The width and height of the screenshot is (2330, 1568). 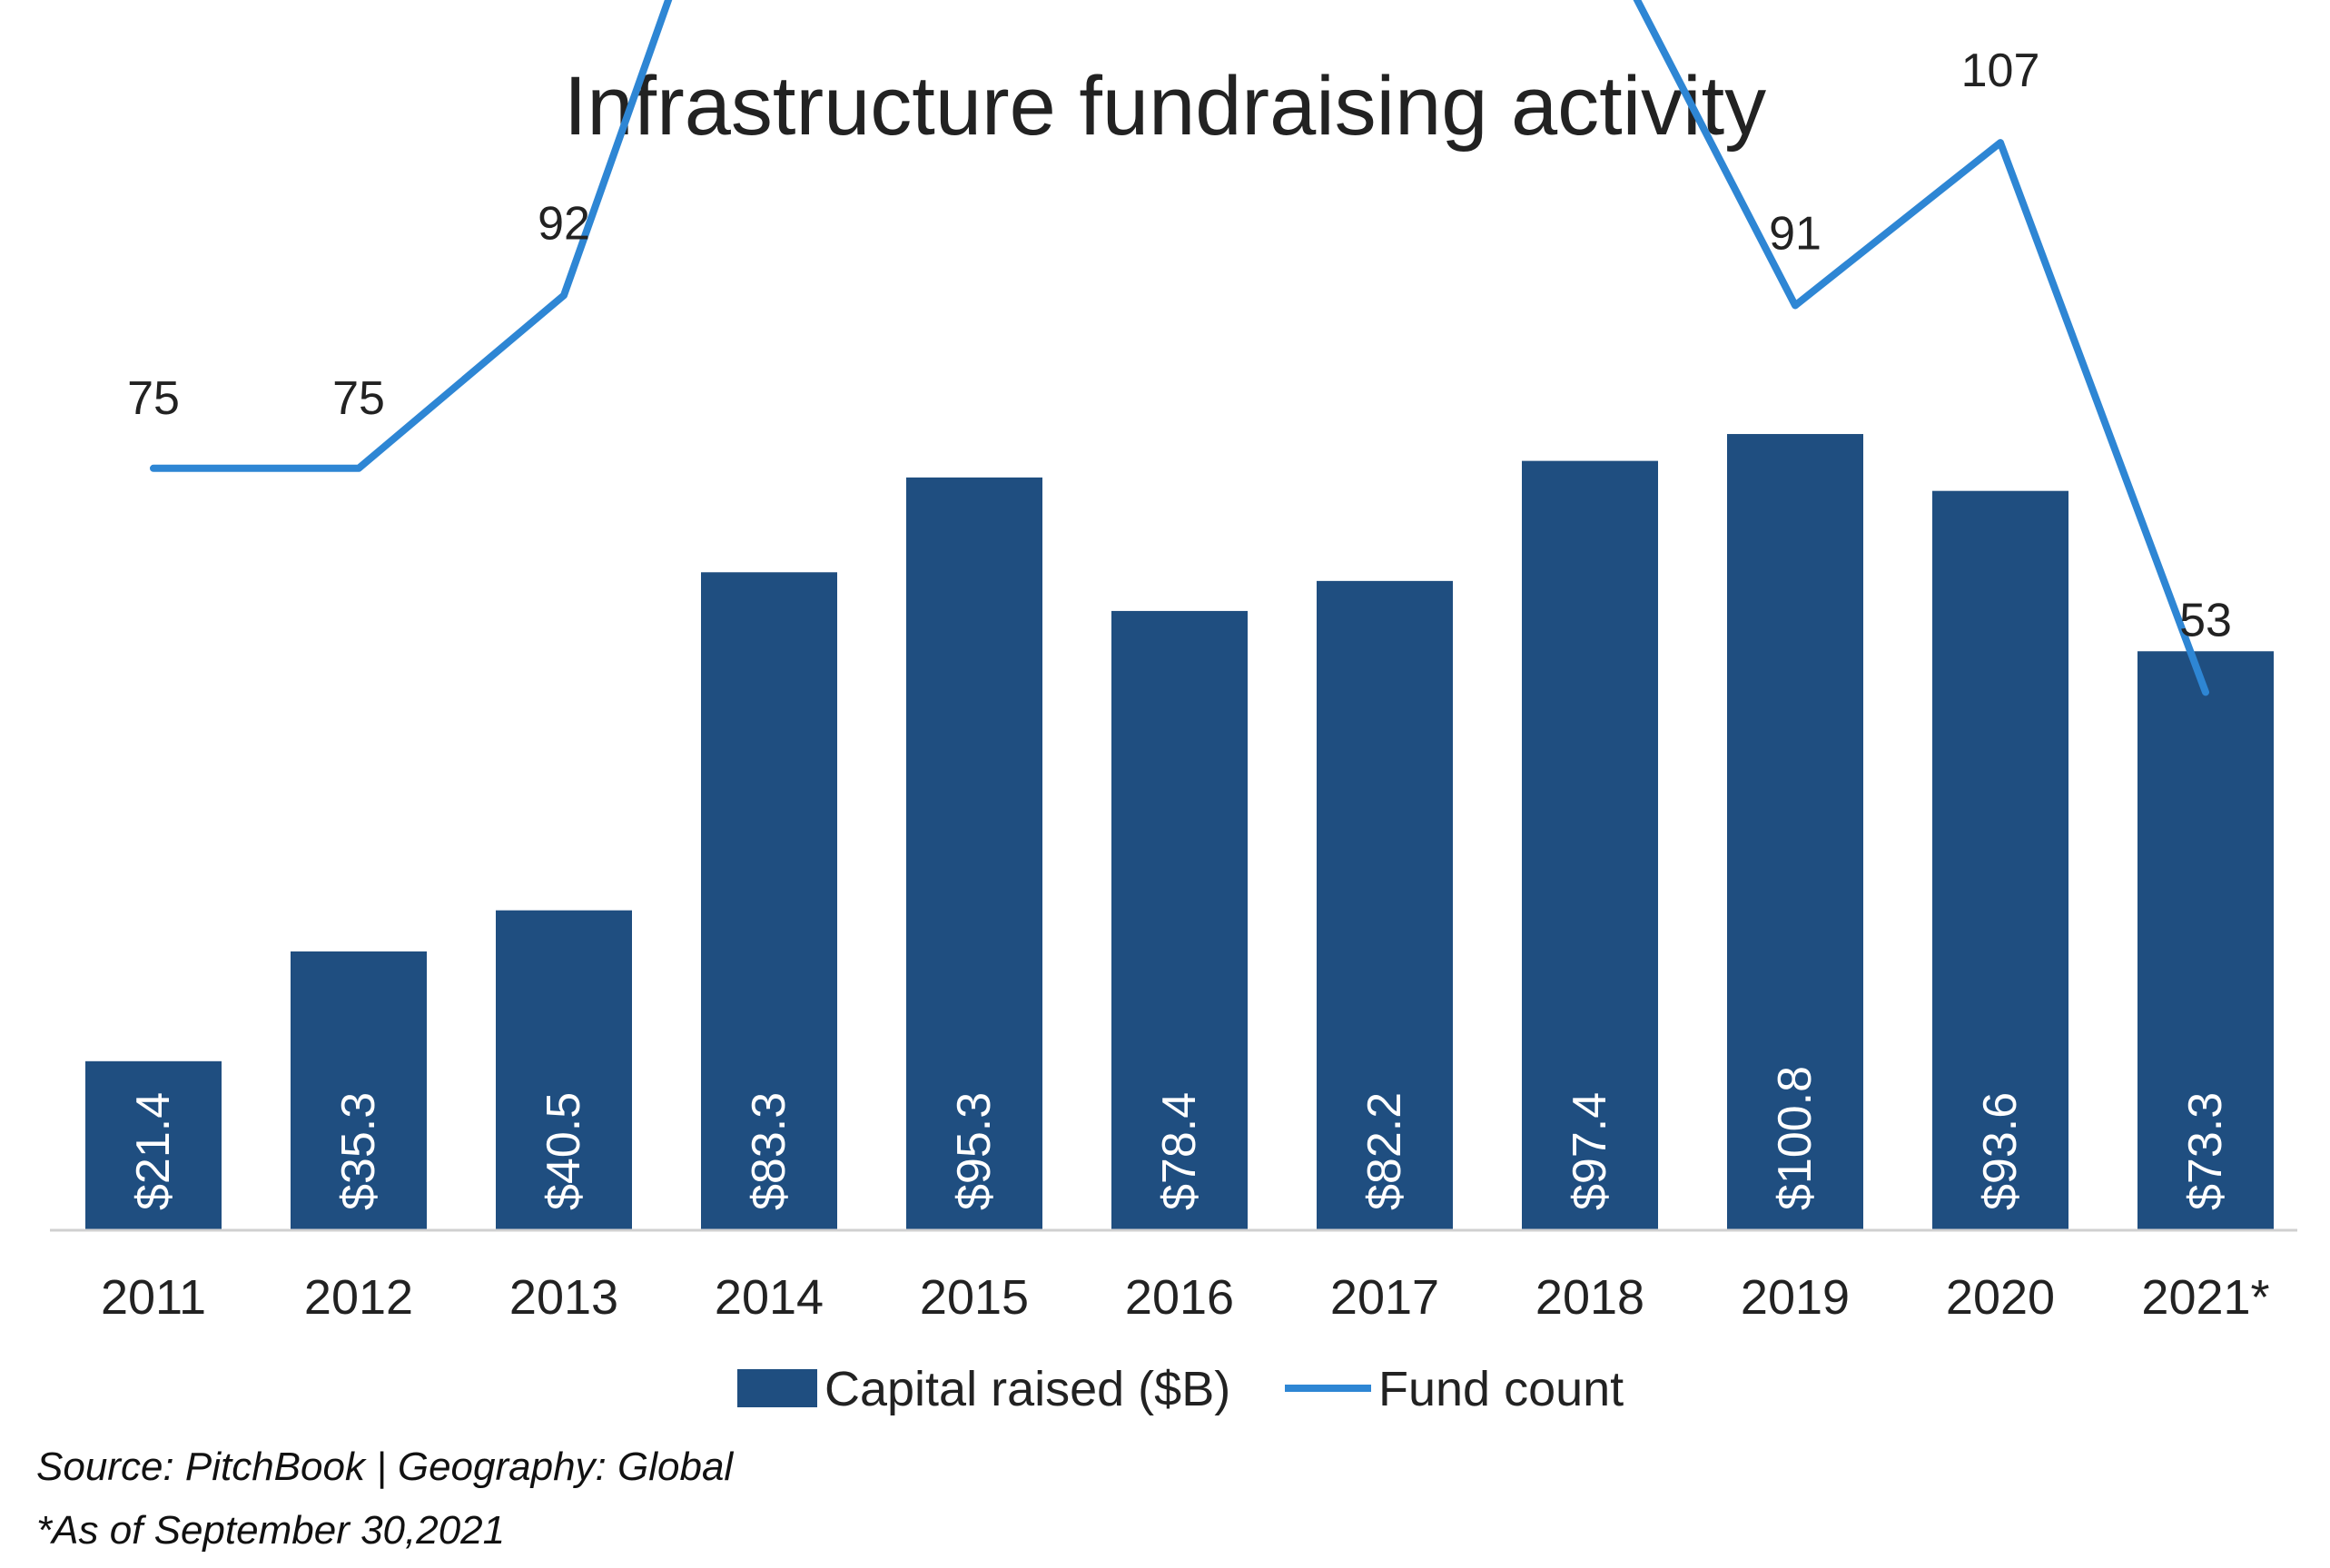 I want to click on bar-value-label: $93.6, so click(x=2000, y=1151).